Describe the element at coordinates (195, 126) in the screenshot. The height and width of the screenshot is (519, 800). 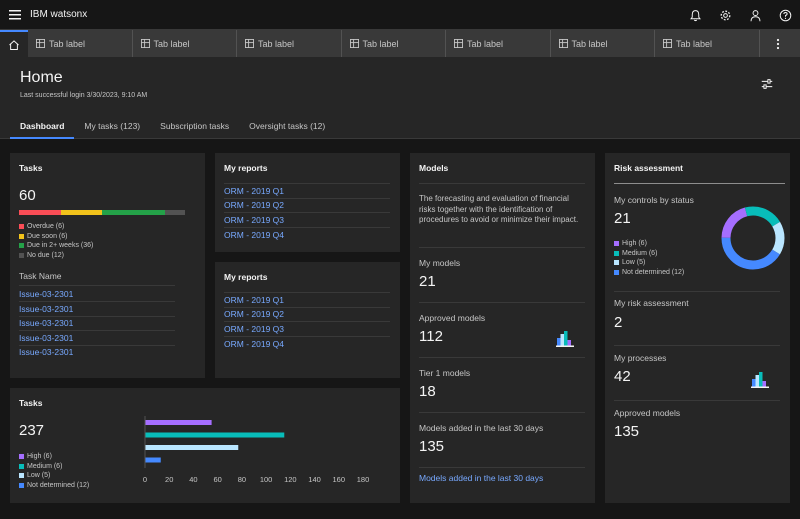
I see `tab-subscription-tasks: Subscription tasks` at that location.